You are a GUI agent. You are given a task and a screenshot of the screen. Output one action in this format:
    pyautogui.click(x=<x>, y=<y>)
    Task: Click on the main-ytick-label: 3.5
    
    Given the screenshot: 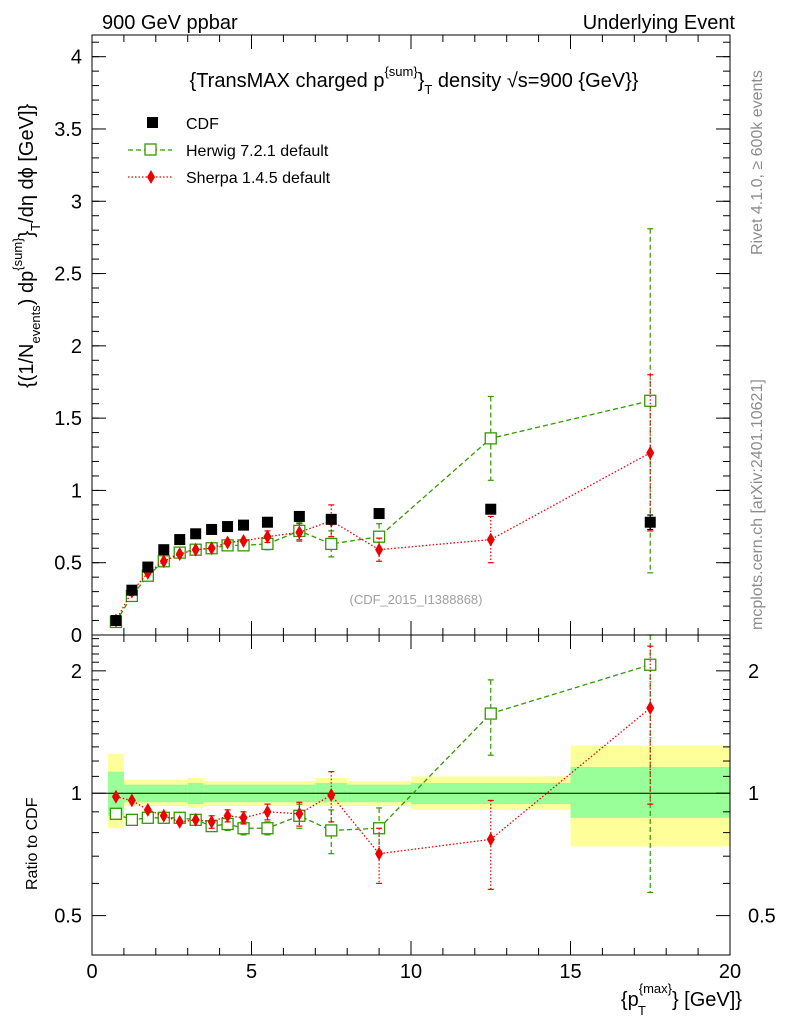 What is the action you would take?
    pyautogui.click(x=68, y=130)
    